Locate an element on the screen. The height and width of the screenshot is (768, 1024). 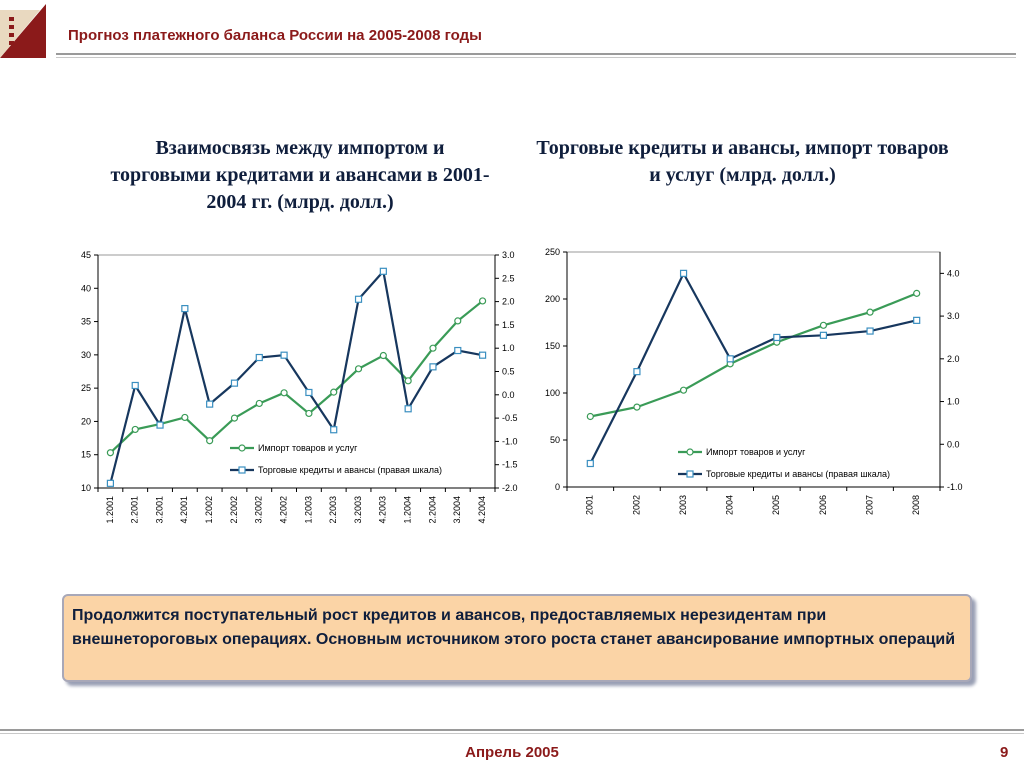
x-tick-label: 1.2003 is located at coordinates (308, 510).